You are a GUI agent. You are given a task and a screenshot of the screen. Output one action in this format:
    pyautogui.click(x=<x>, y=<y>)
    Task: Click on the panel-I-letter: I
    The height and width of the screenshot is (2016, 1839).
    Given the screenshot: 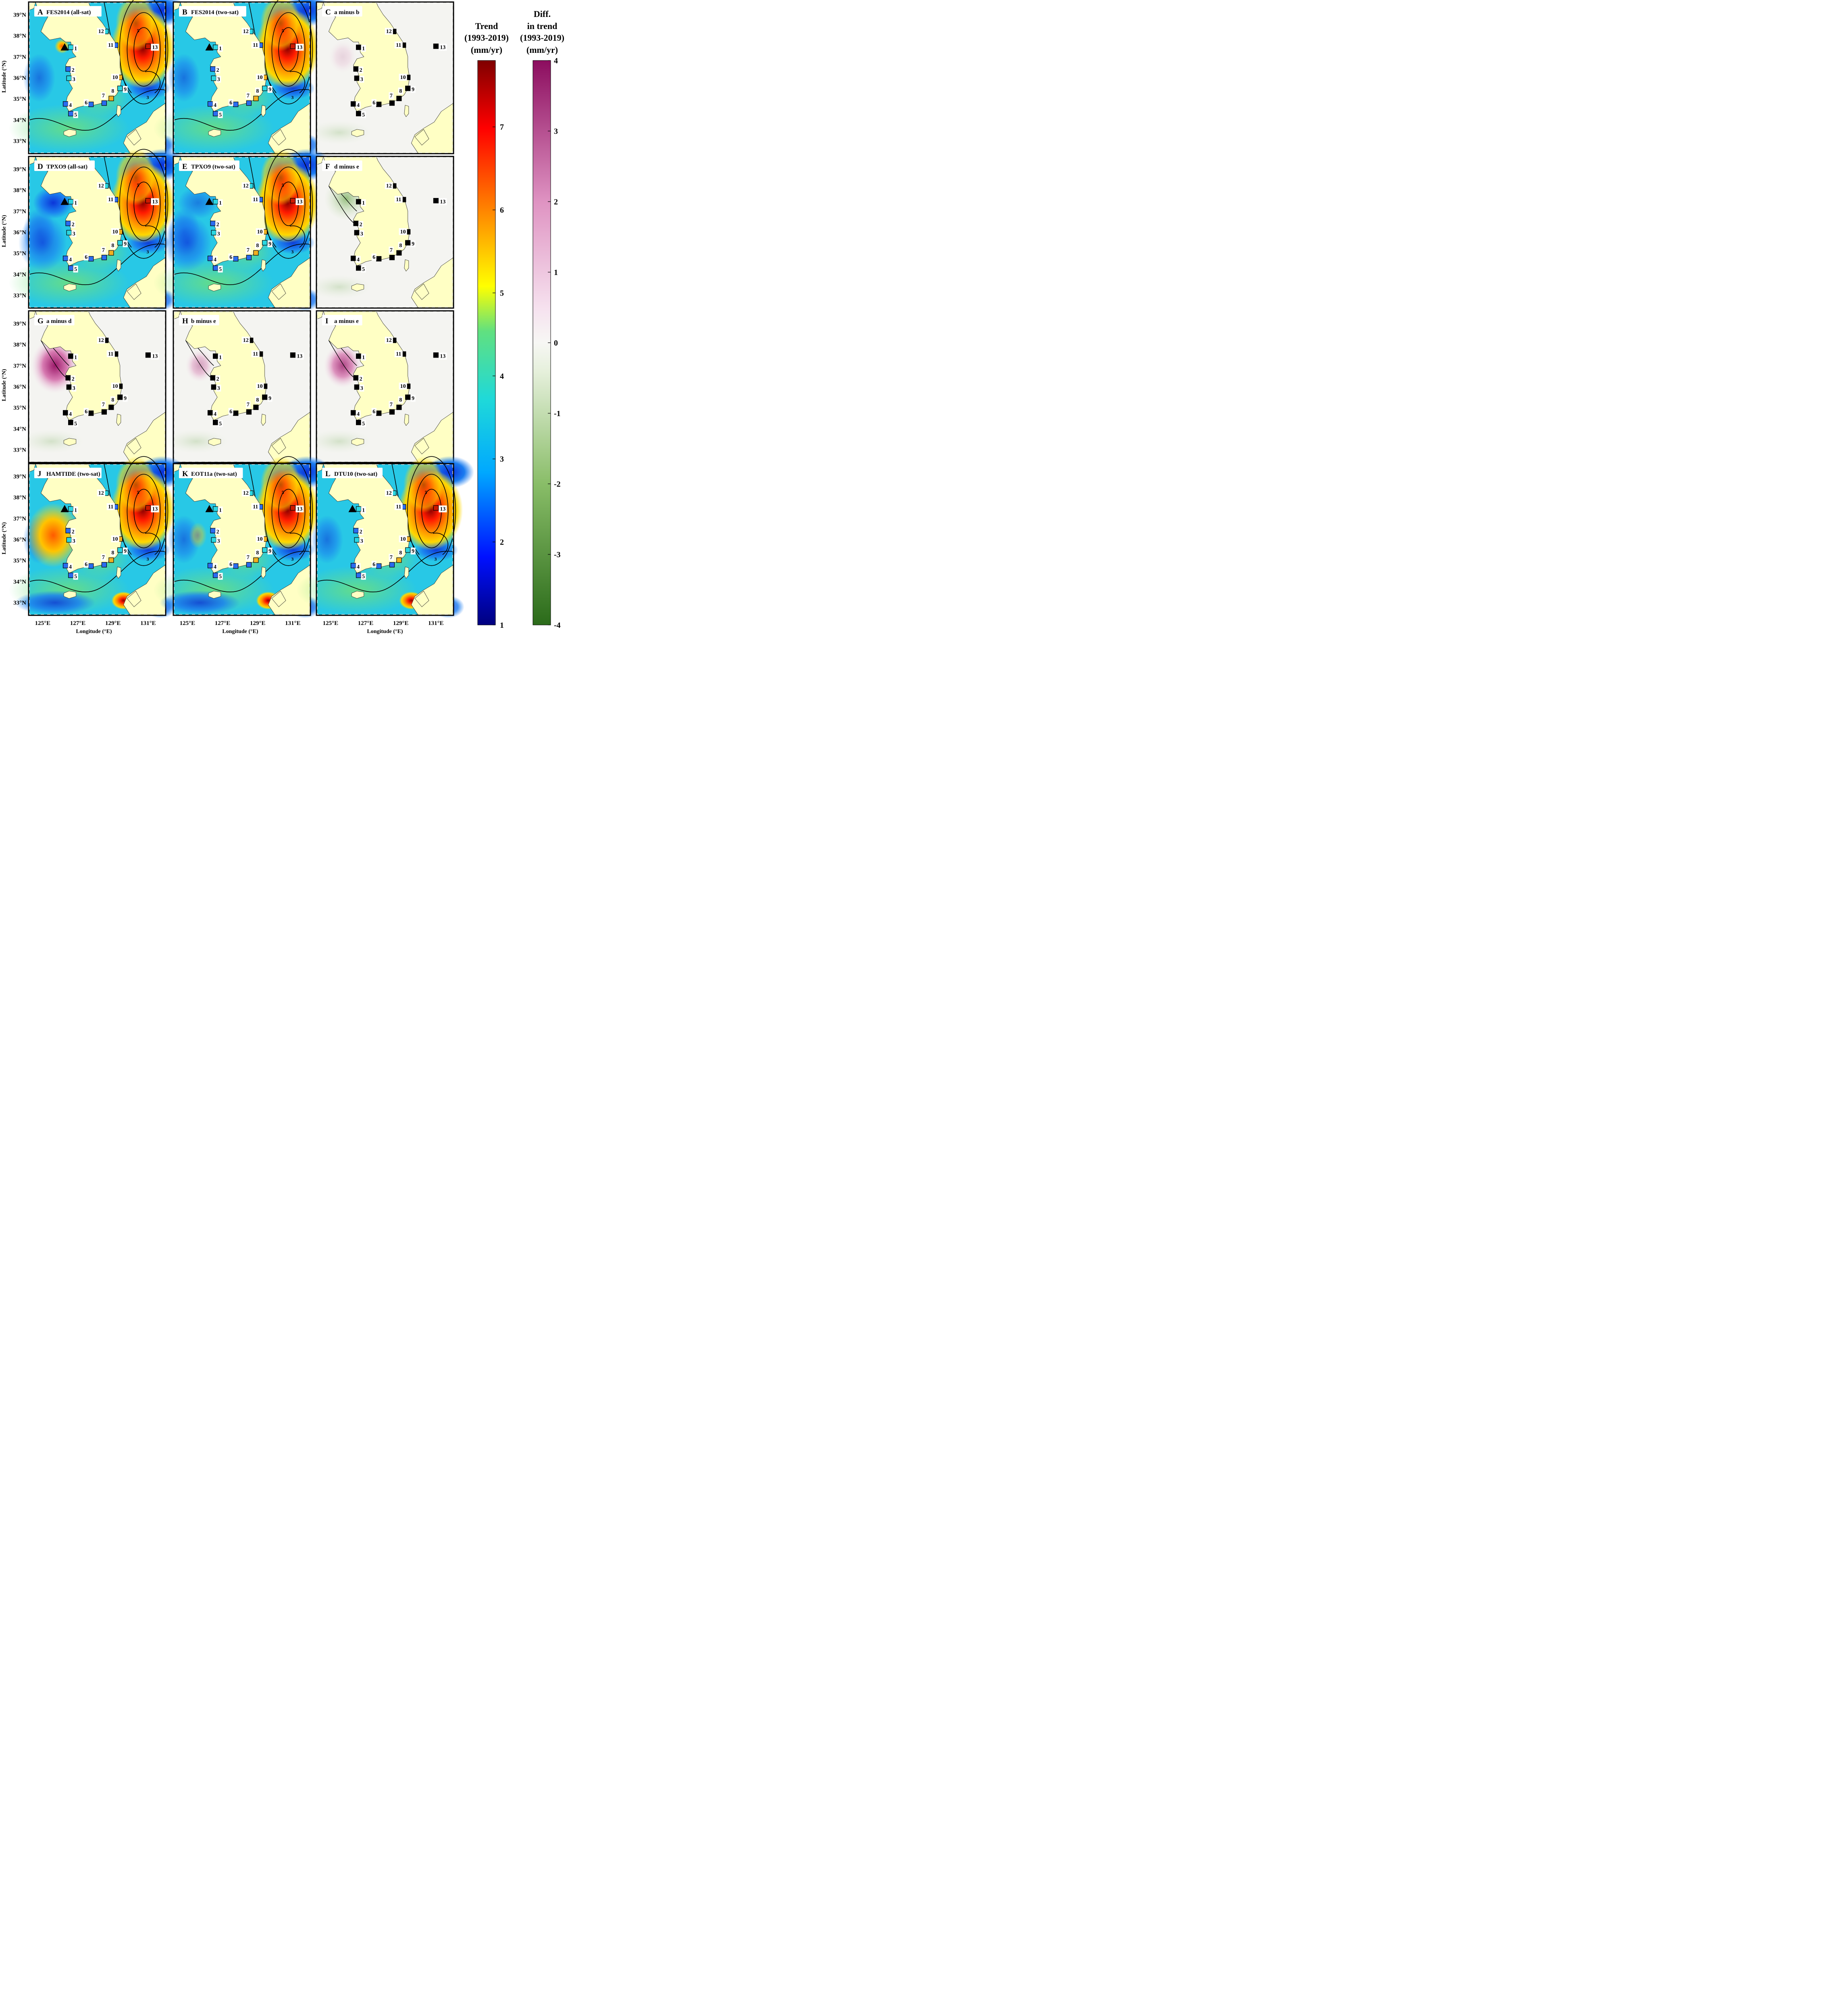 What is the action you would take?
    pyautogui.click(x=326, y=321)
    